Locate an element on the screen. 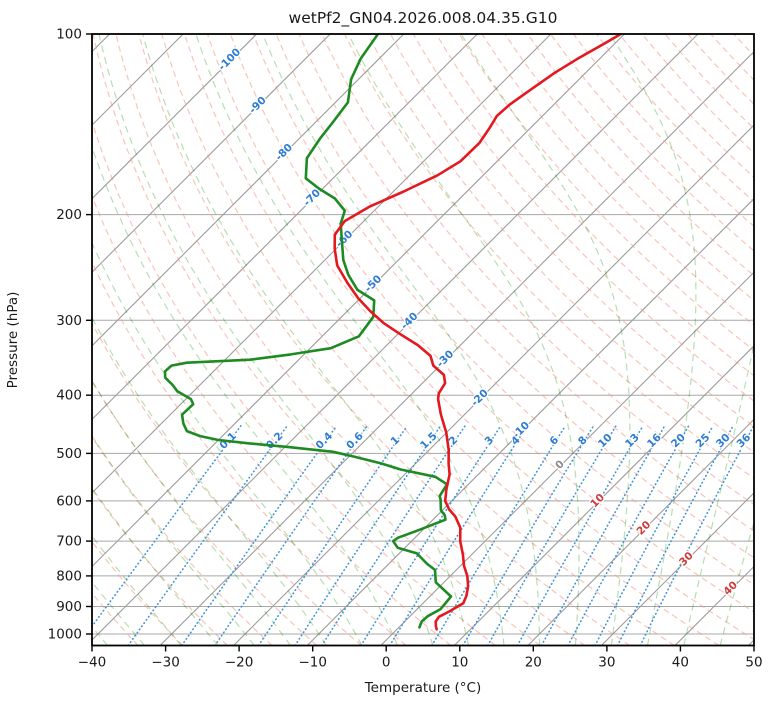 This screenshot has height=708, width=775. mixing-ratio-label: 8 is located at coordinates (583, 441).